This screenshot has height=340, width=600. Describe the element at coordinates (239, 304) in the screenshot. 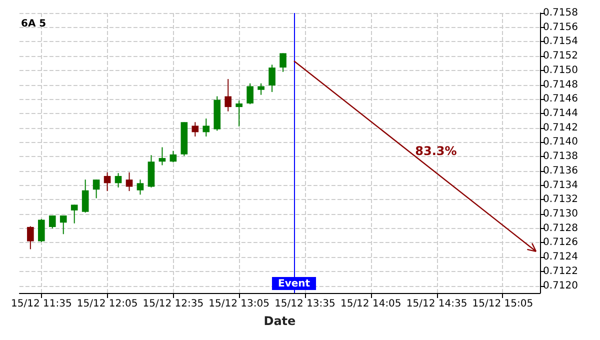

I see `x-tick-label: 15/12 13:05` at that location.